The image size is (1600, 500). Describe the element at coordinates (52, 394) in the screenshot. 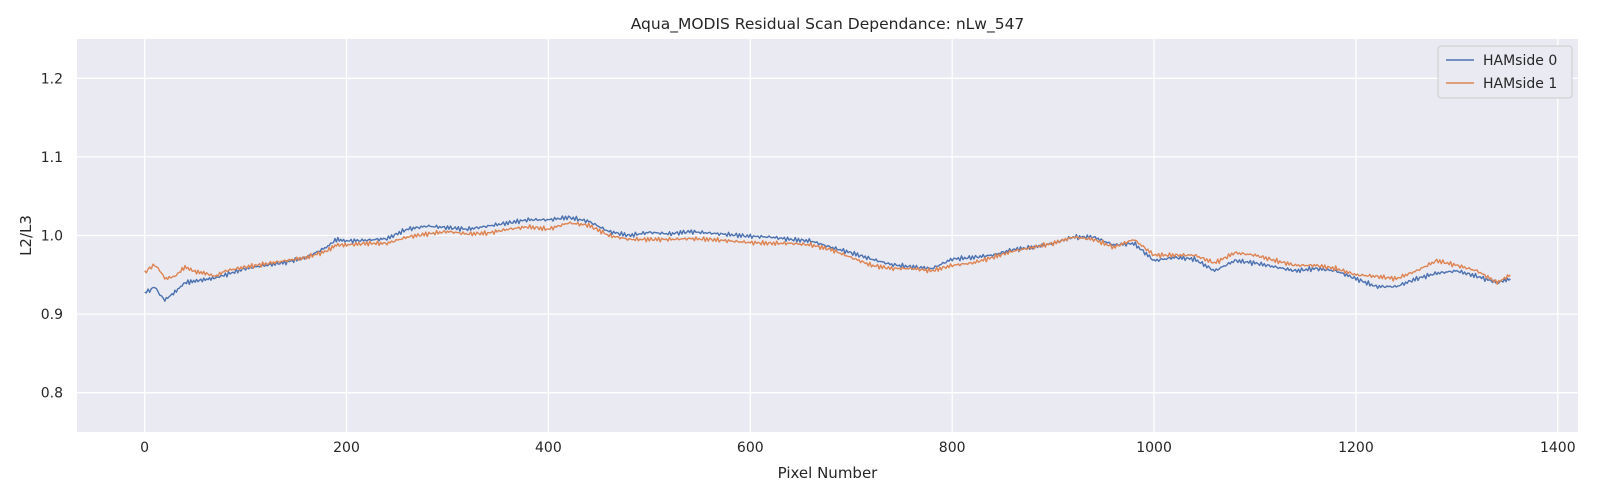

I see `y-tick-label: 0.8` at that location.